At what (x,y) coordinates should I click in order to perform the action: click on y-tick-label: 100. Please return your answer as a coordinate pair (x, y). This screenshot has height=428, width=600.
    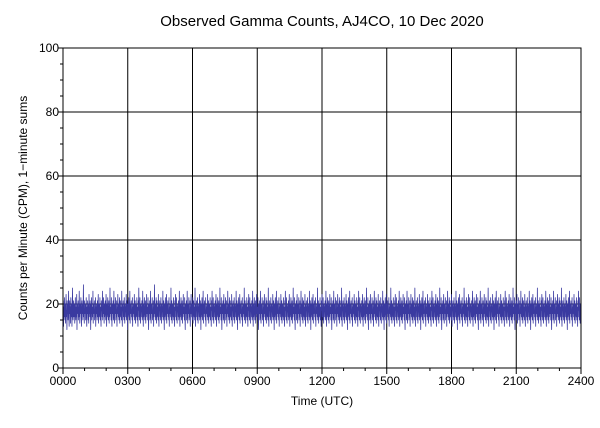
    Looking at the image, I should click on (49, 48).